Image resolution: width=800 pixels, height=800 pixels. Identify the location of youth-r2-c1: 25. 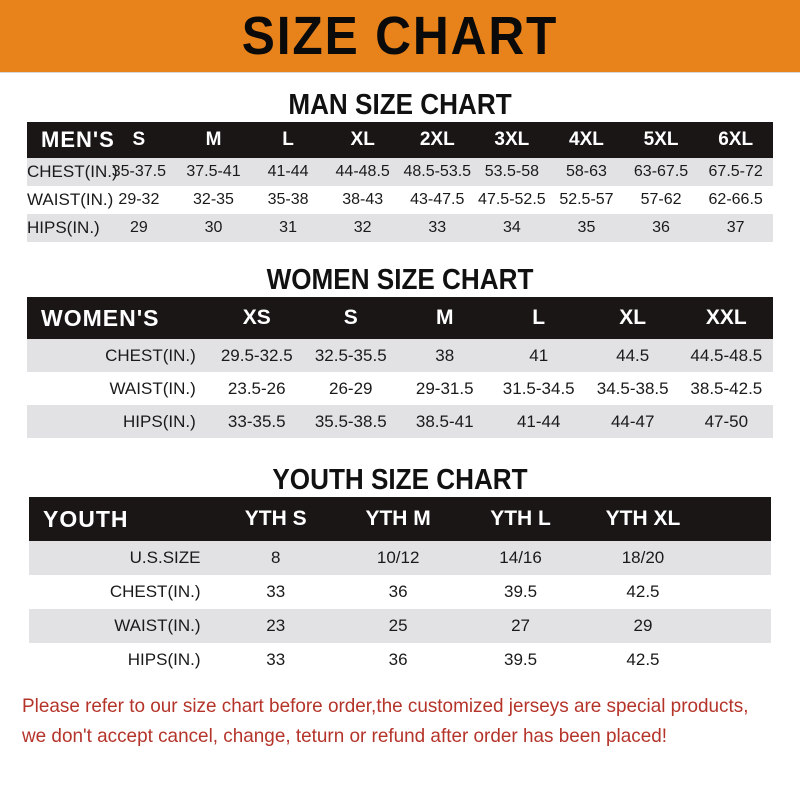
(398, 625).